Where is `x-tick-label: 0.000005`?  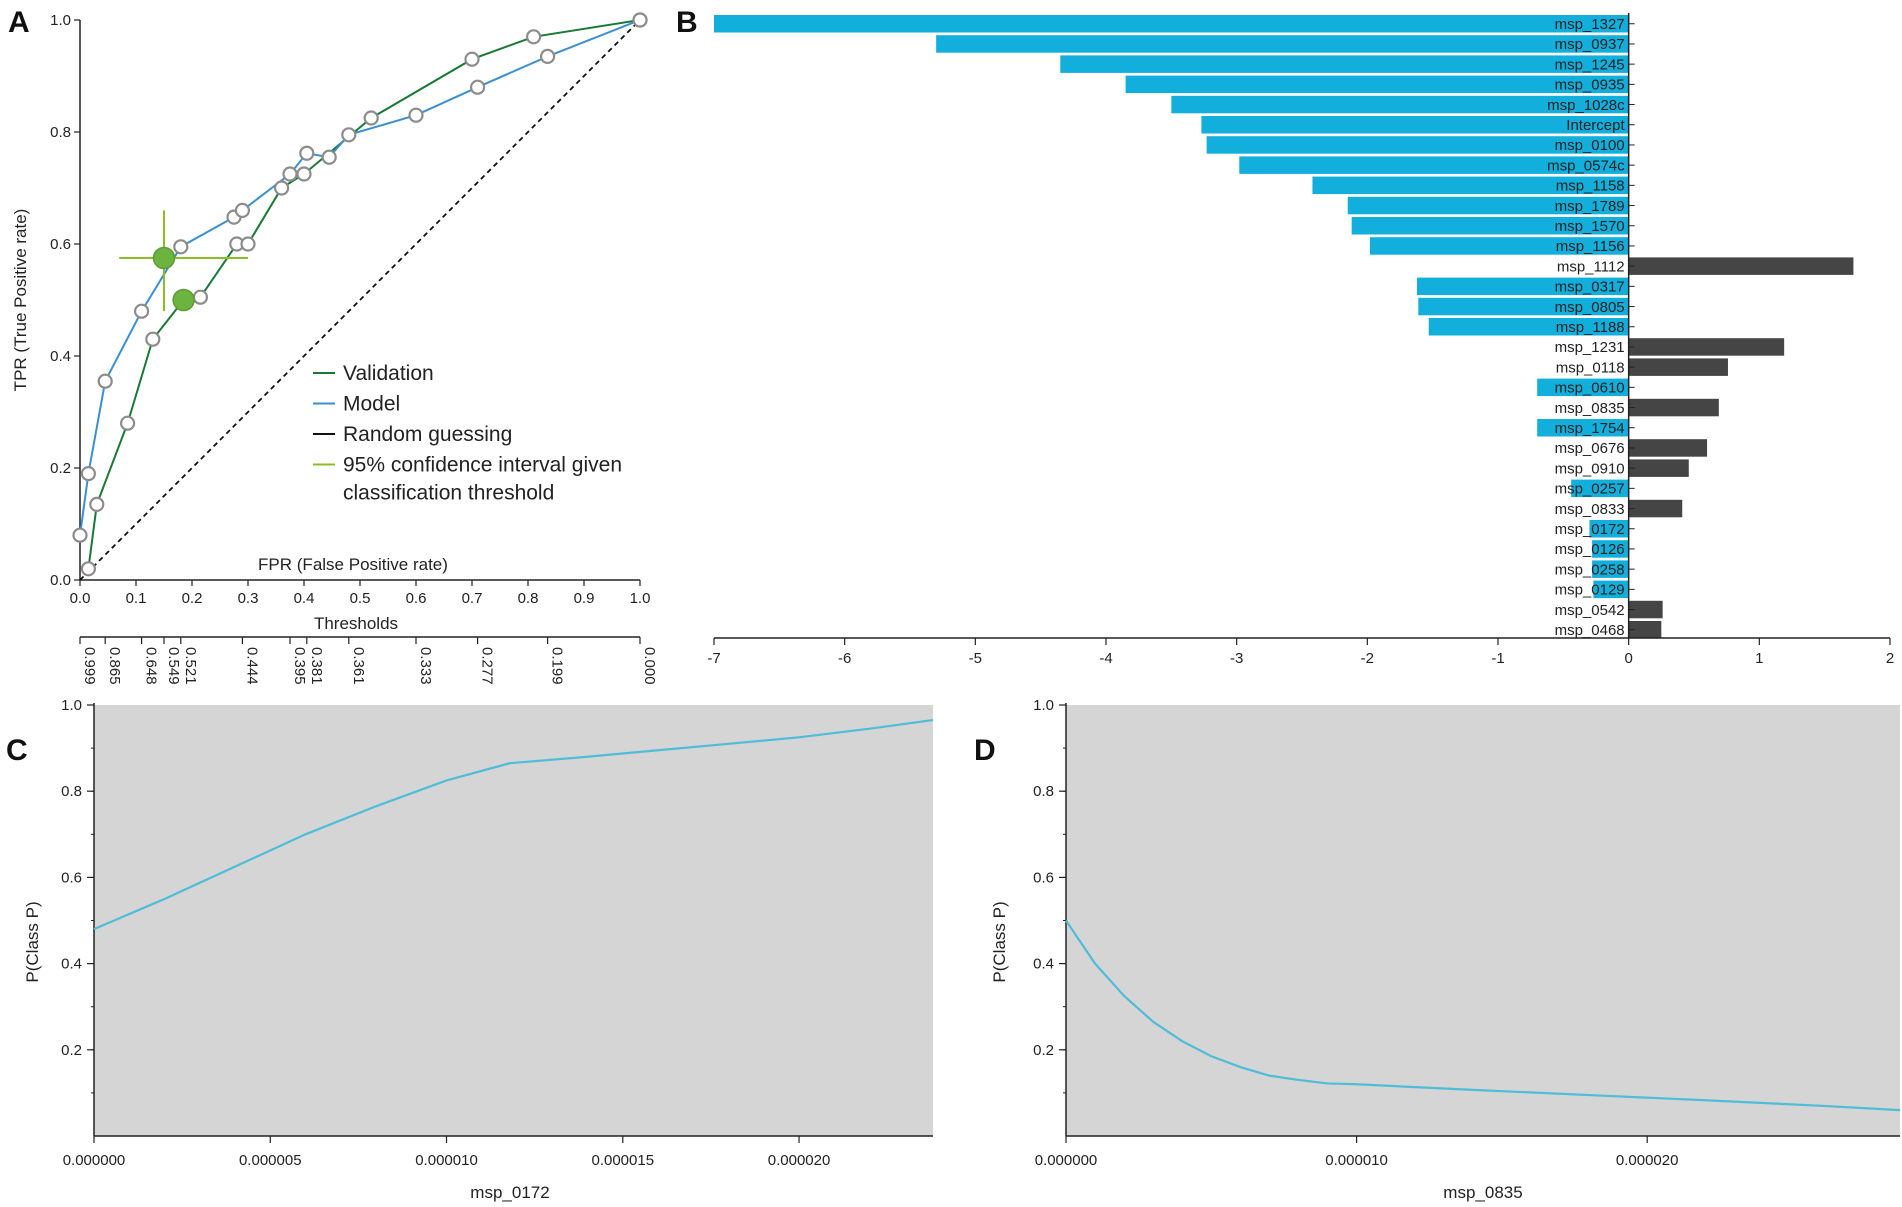 x-tick-label: 0.000005 is located at coordinates (270, 1160).